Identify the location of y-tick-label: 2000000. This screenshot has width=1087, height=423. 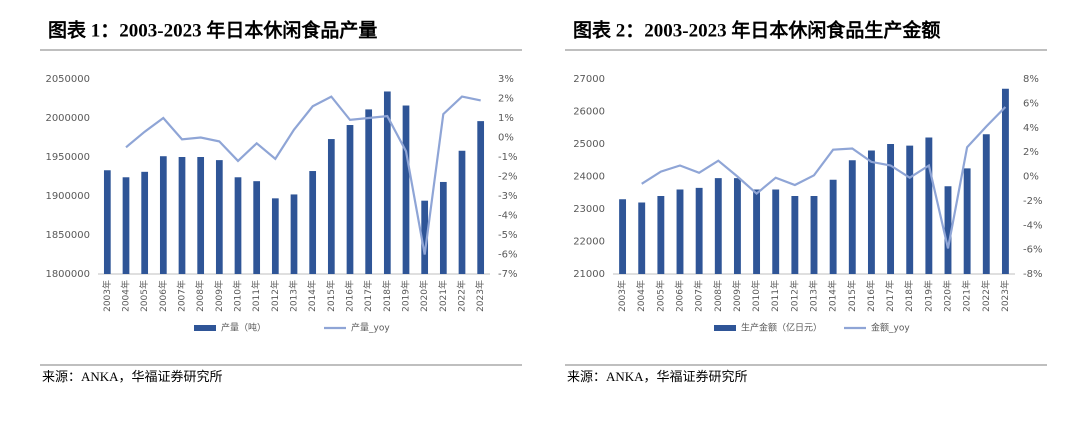
(67, 118).